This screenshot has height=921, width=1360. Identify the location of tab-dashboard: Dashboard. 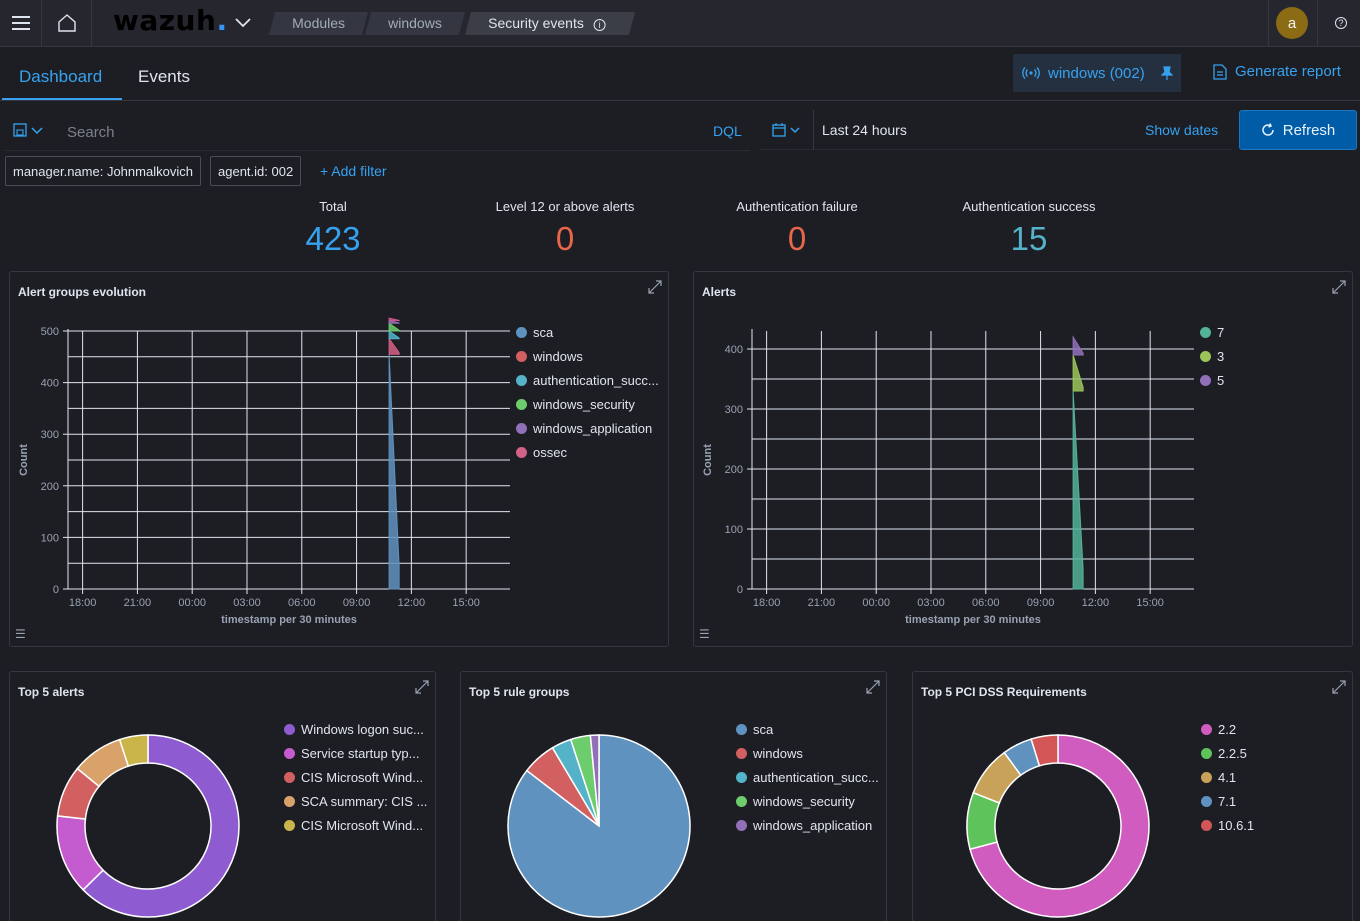
(61, 76).